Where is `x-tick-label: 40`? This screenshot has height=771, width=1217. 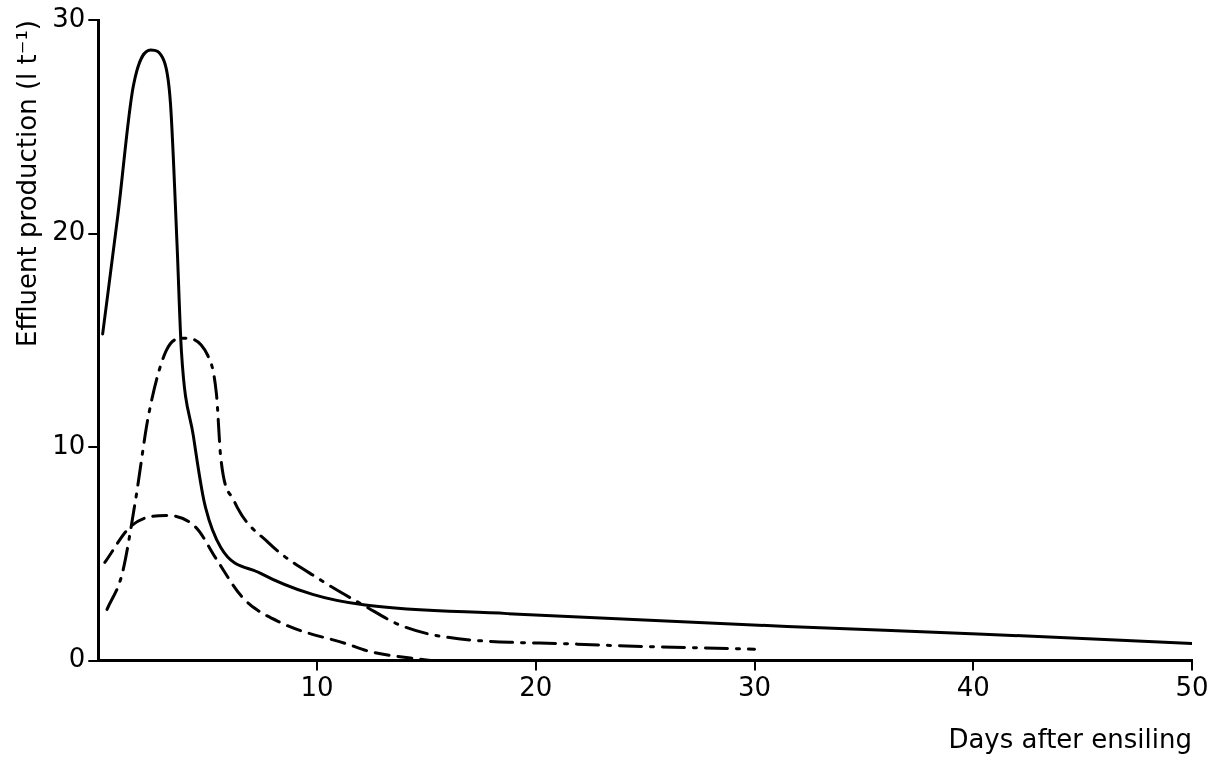 x-tick-label: 40 is located at coordinates (973, 686).